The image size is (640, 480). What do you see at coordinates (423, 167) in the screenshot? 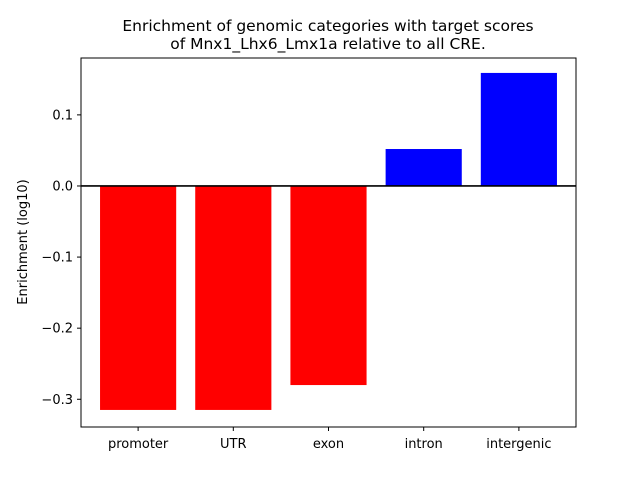
I see `bar-intron` at bounding box center [423, 167].